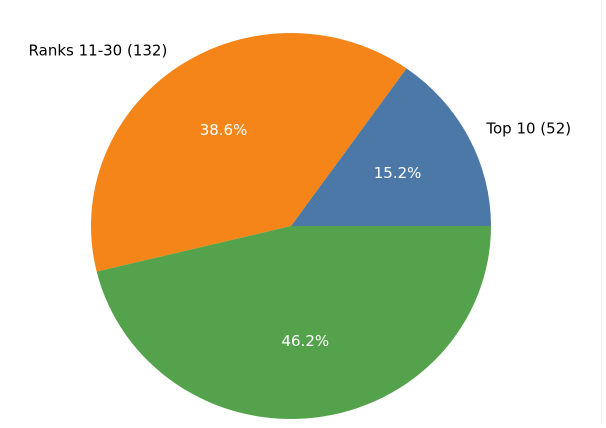  Describe the element at coordinates (528, 128) in the screenshot. I see `pie-slice-label-0: Top 10 (52)` at that location.